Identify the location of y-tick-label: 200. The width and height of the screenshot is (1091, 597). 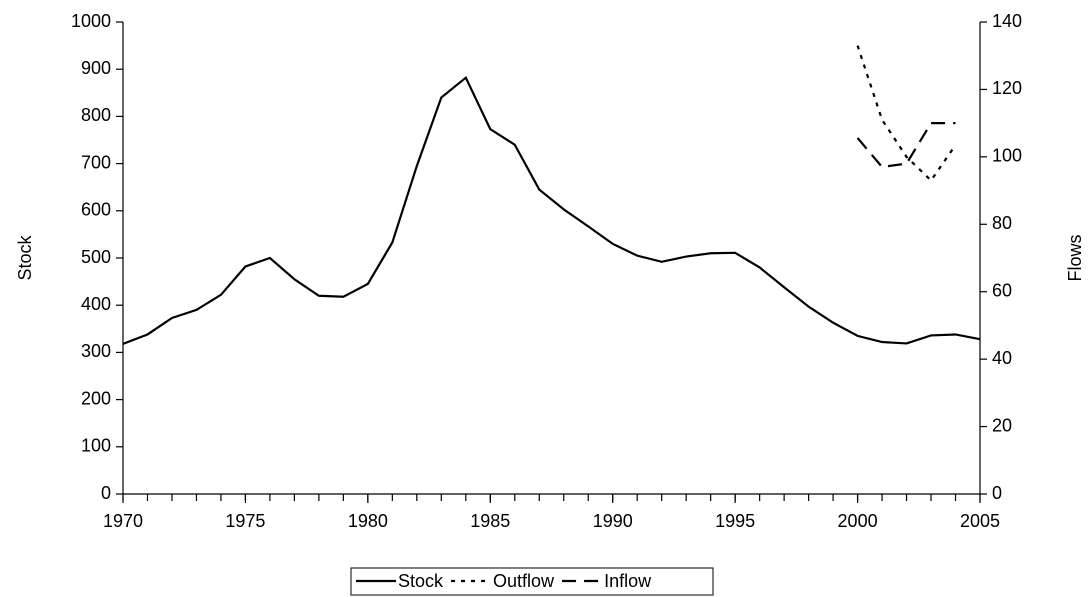
(96, 398).